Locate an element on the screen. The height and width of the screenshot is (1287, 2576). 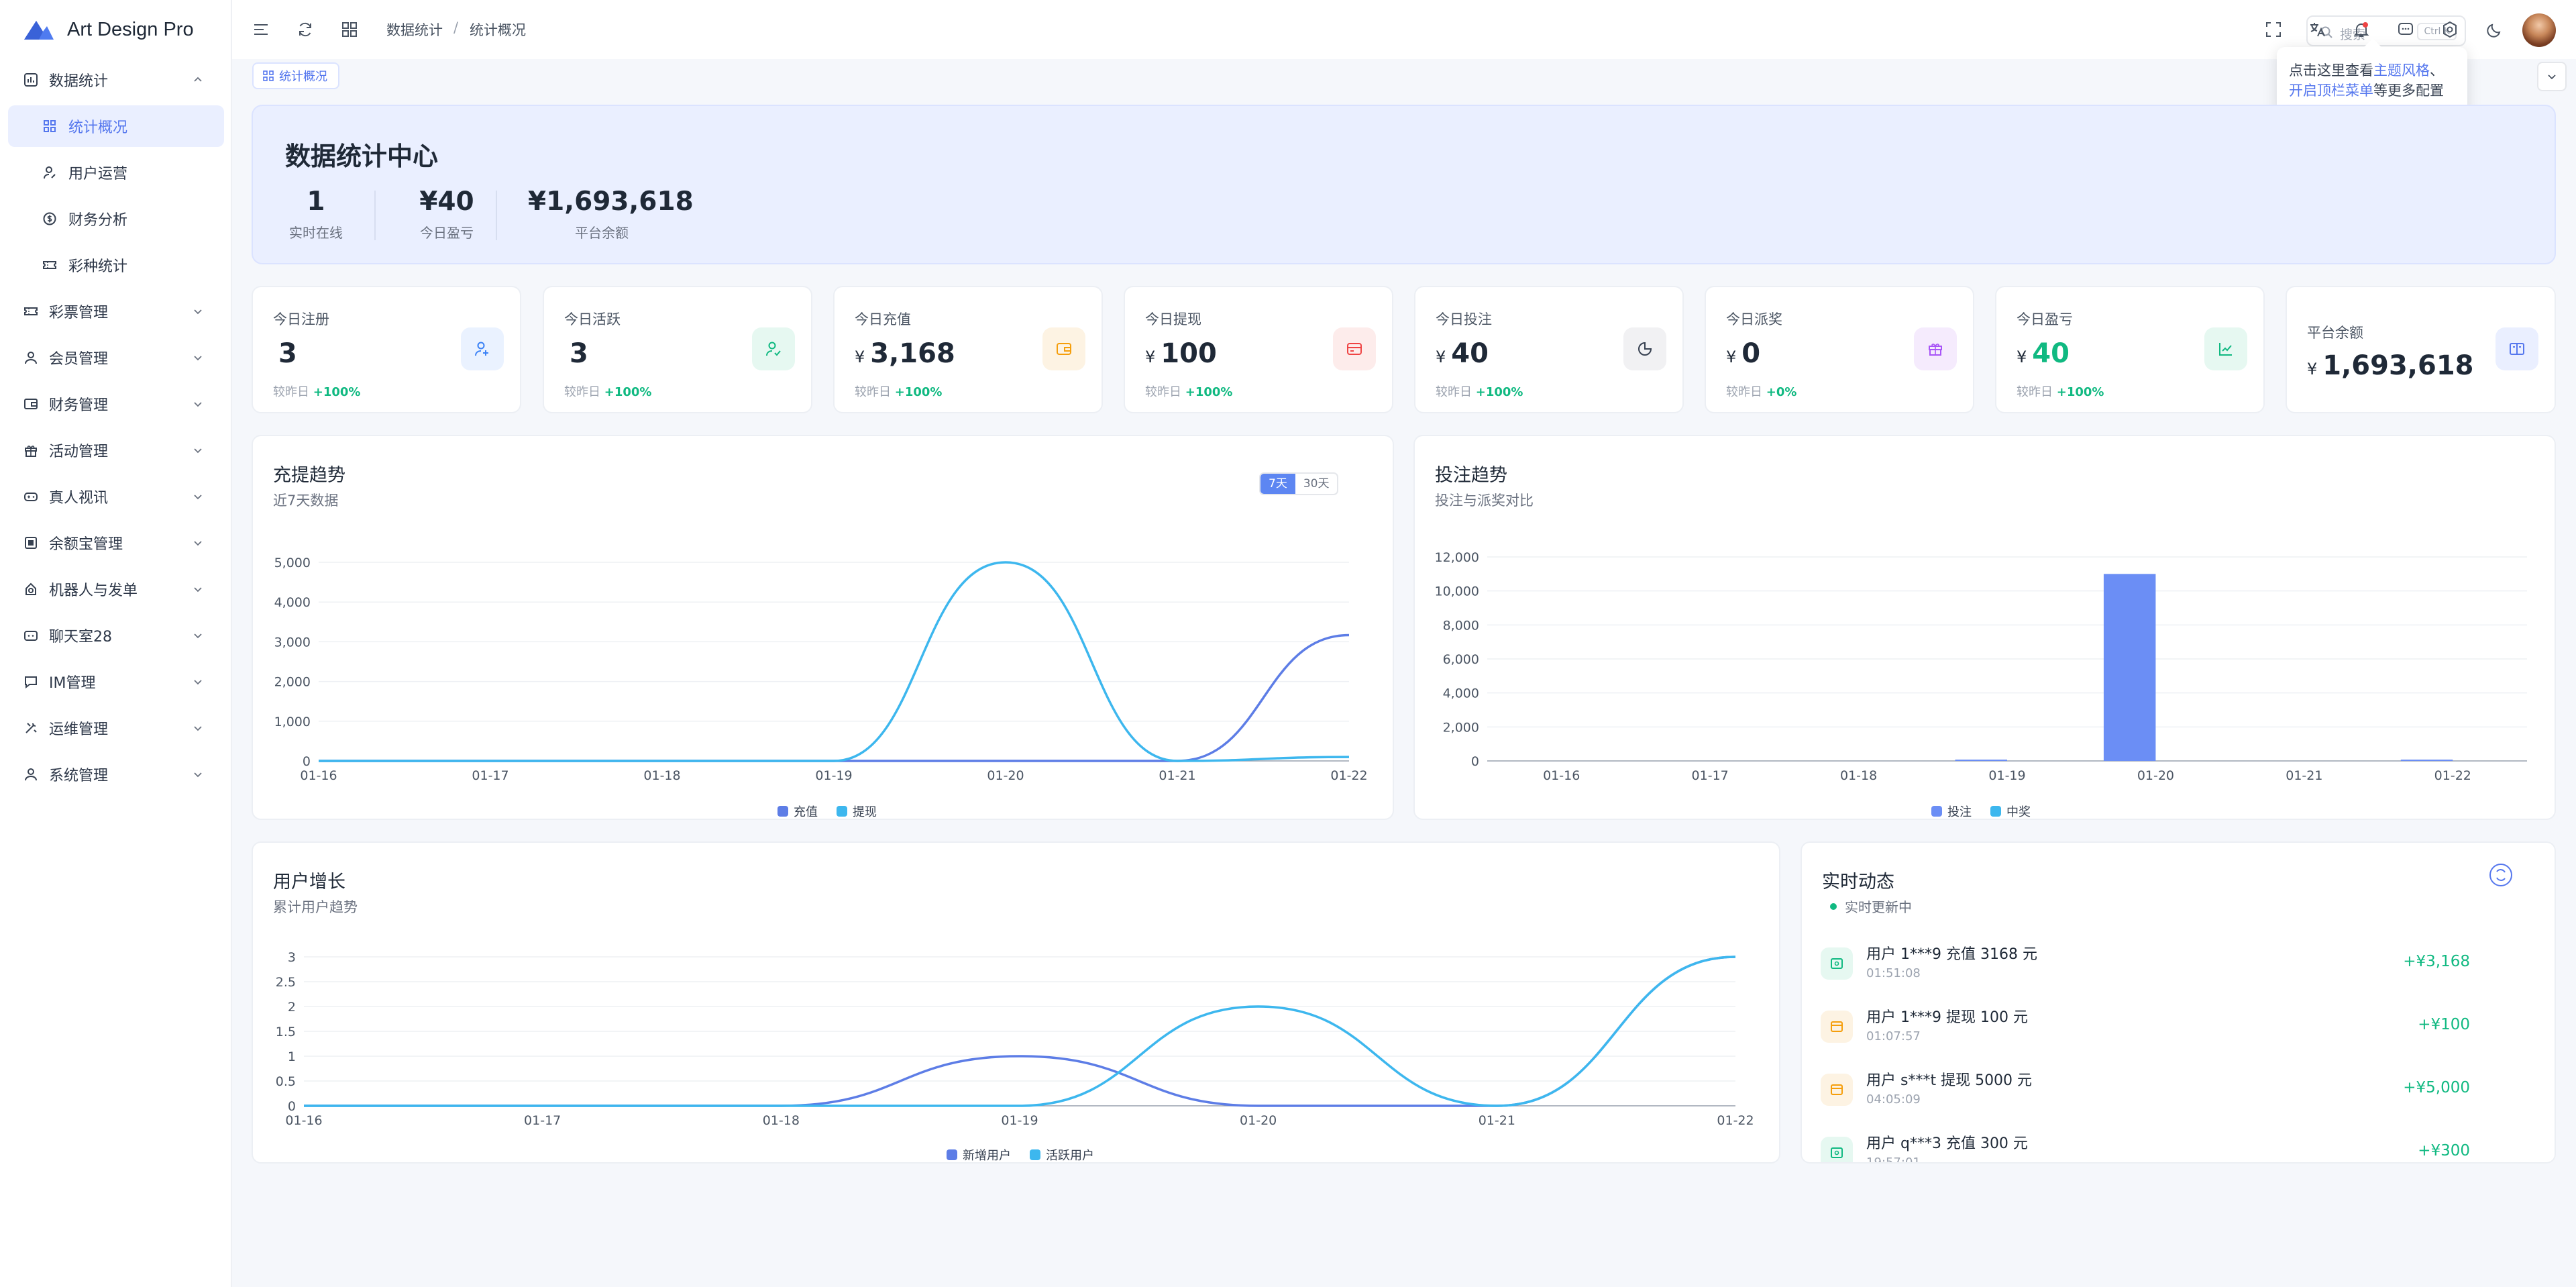
ticket-icon is located at coordinates (31, 311).